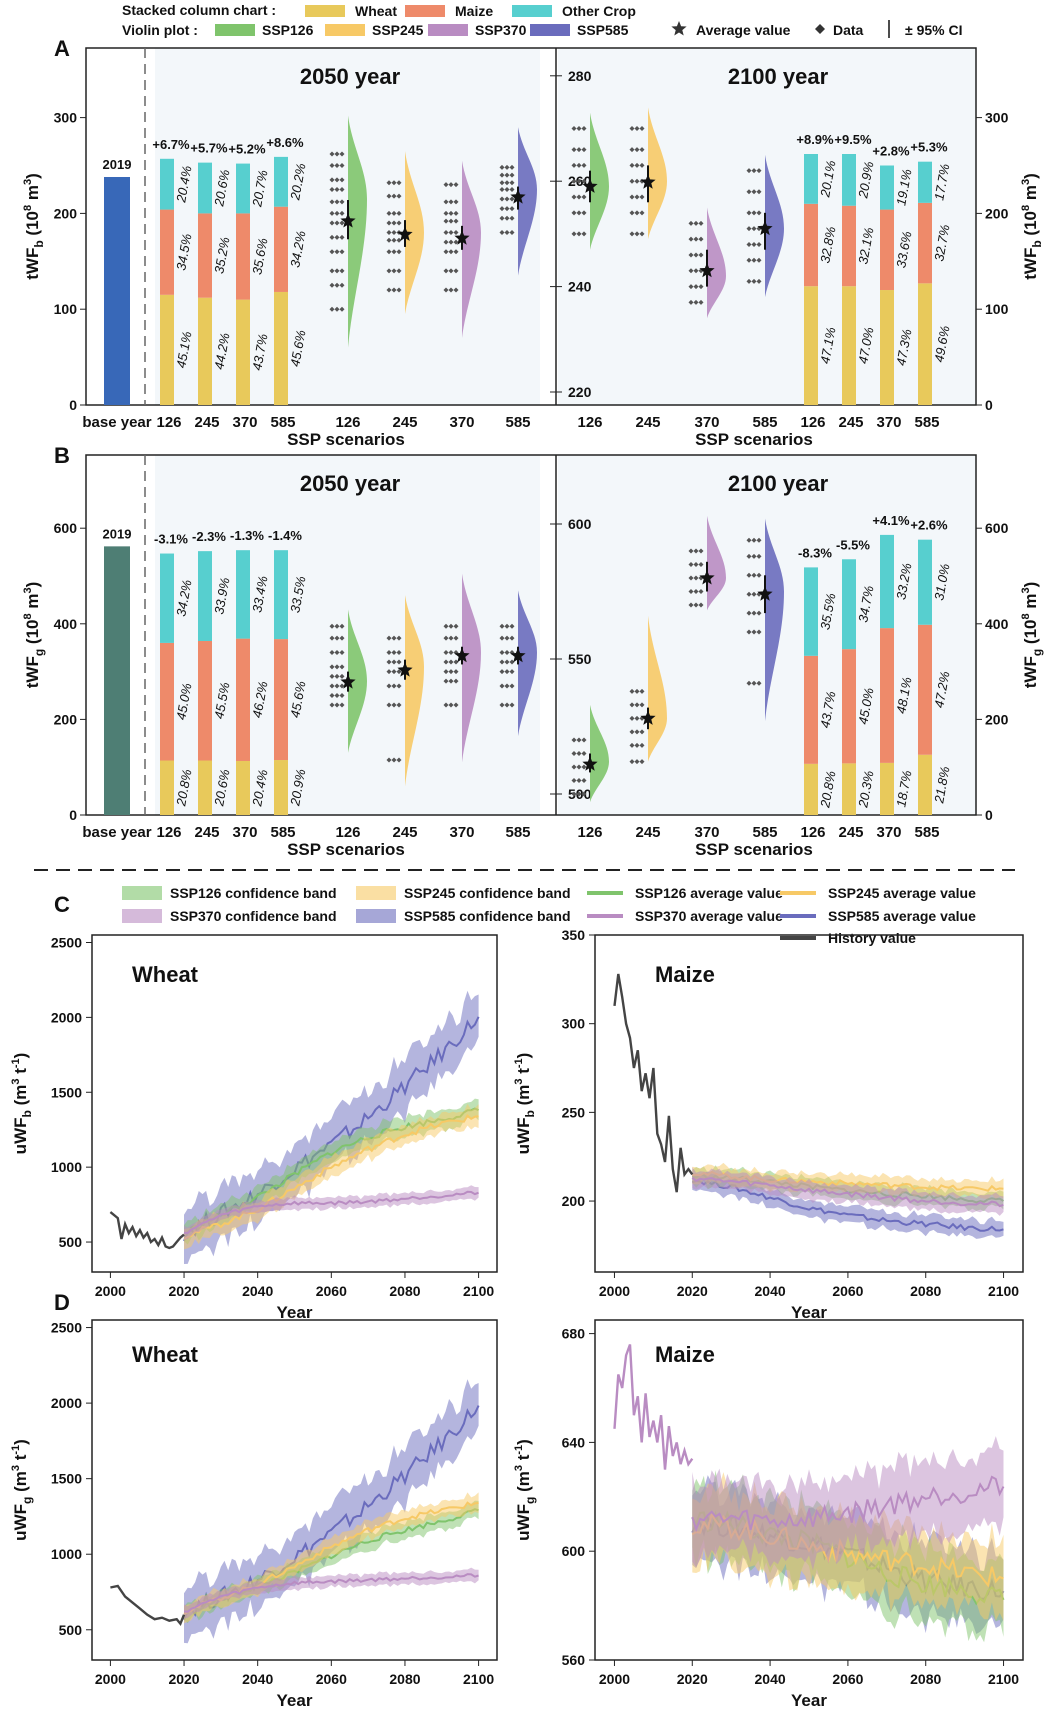 The height and width of the screenshot is (1710, 1049). What do you see at coordinates (297, 348) in the screenshot?
I see `stack-pct-wheat: 45.6%` at bounding box center [297, 348].